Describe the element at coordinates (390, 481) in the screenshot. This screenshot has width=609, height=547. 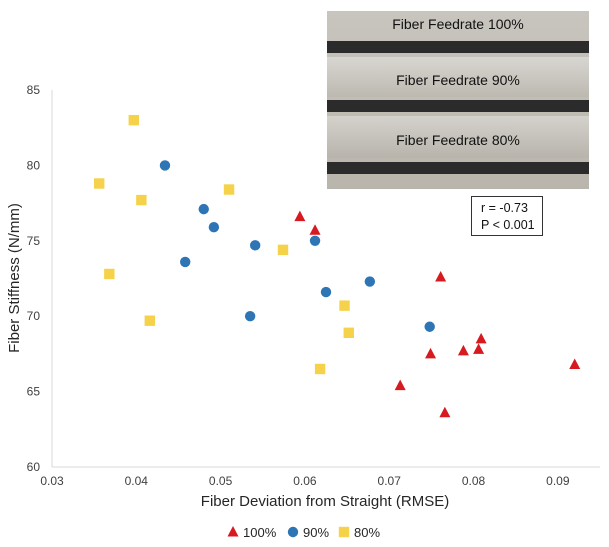
I see `x-tick-label: 0.07` at that location.